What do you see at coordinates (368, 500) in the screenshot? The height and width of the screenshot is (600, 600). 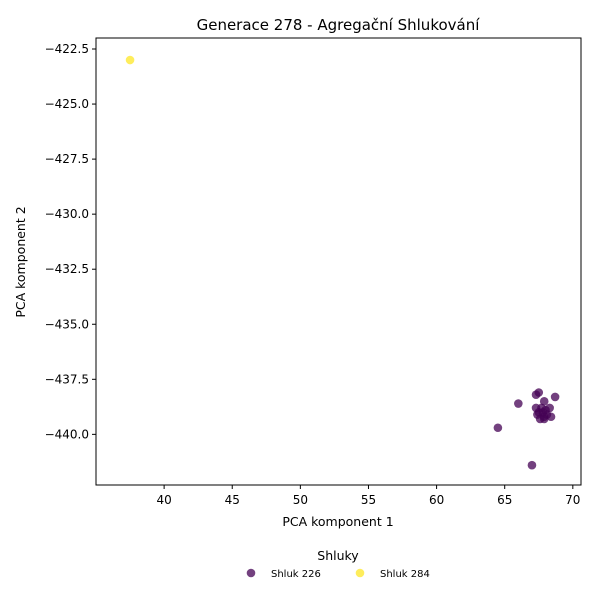 I see `x-tick-label: 55` at bounding box center [368, 500].